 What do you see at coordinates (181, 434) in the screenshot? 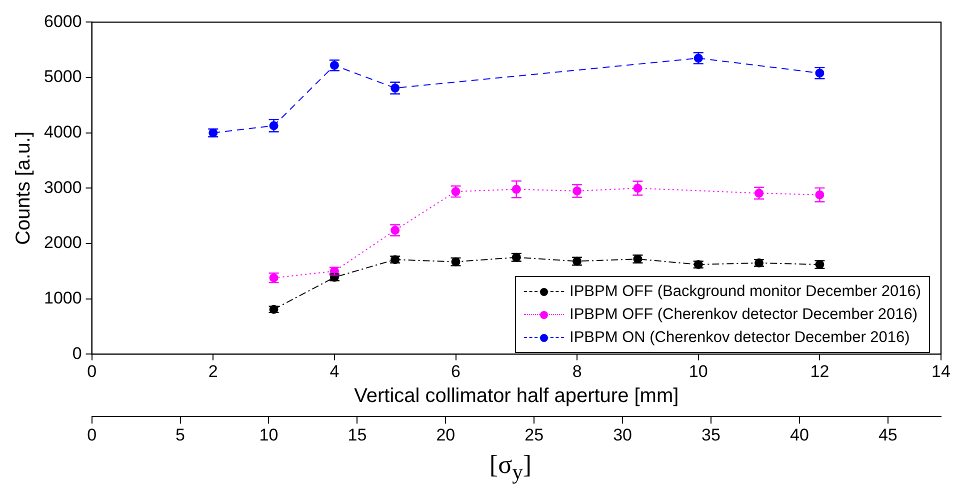
I see `x2-tick-label: 5` at bounding box center [181, 434].